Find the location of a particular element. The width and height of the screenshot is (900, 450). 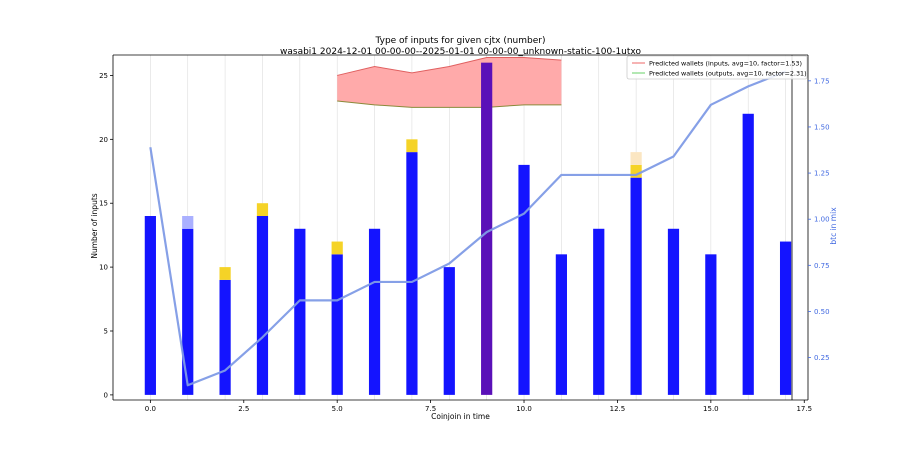

y-tick-label-5: 25 is located at coordinates (103, 76).